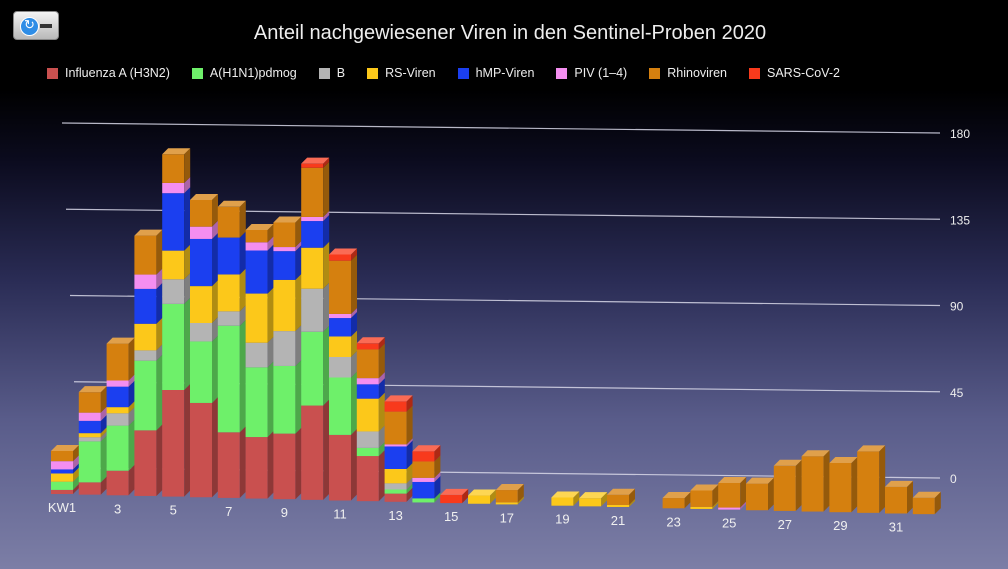 The image size is (1008, 569). I want to click on legend-item: Rhinoviren, so click(688, 73).